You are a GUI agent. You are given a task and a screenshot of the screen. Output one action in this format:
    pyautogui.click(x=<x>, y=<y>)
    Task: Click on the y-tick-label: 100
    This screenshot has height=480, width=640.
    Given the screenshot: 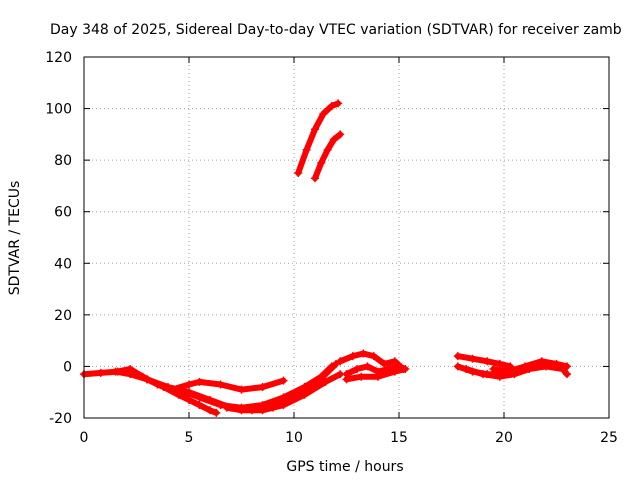 What is the action you would take?
    pyautogui.click(x=58, y=110)
    